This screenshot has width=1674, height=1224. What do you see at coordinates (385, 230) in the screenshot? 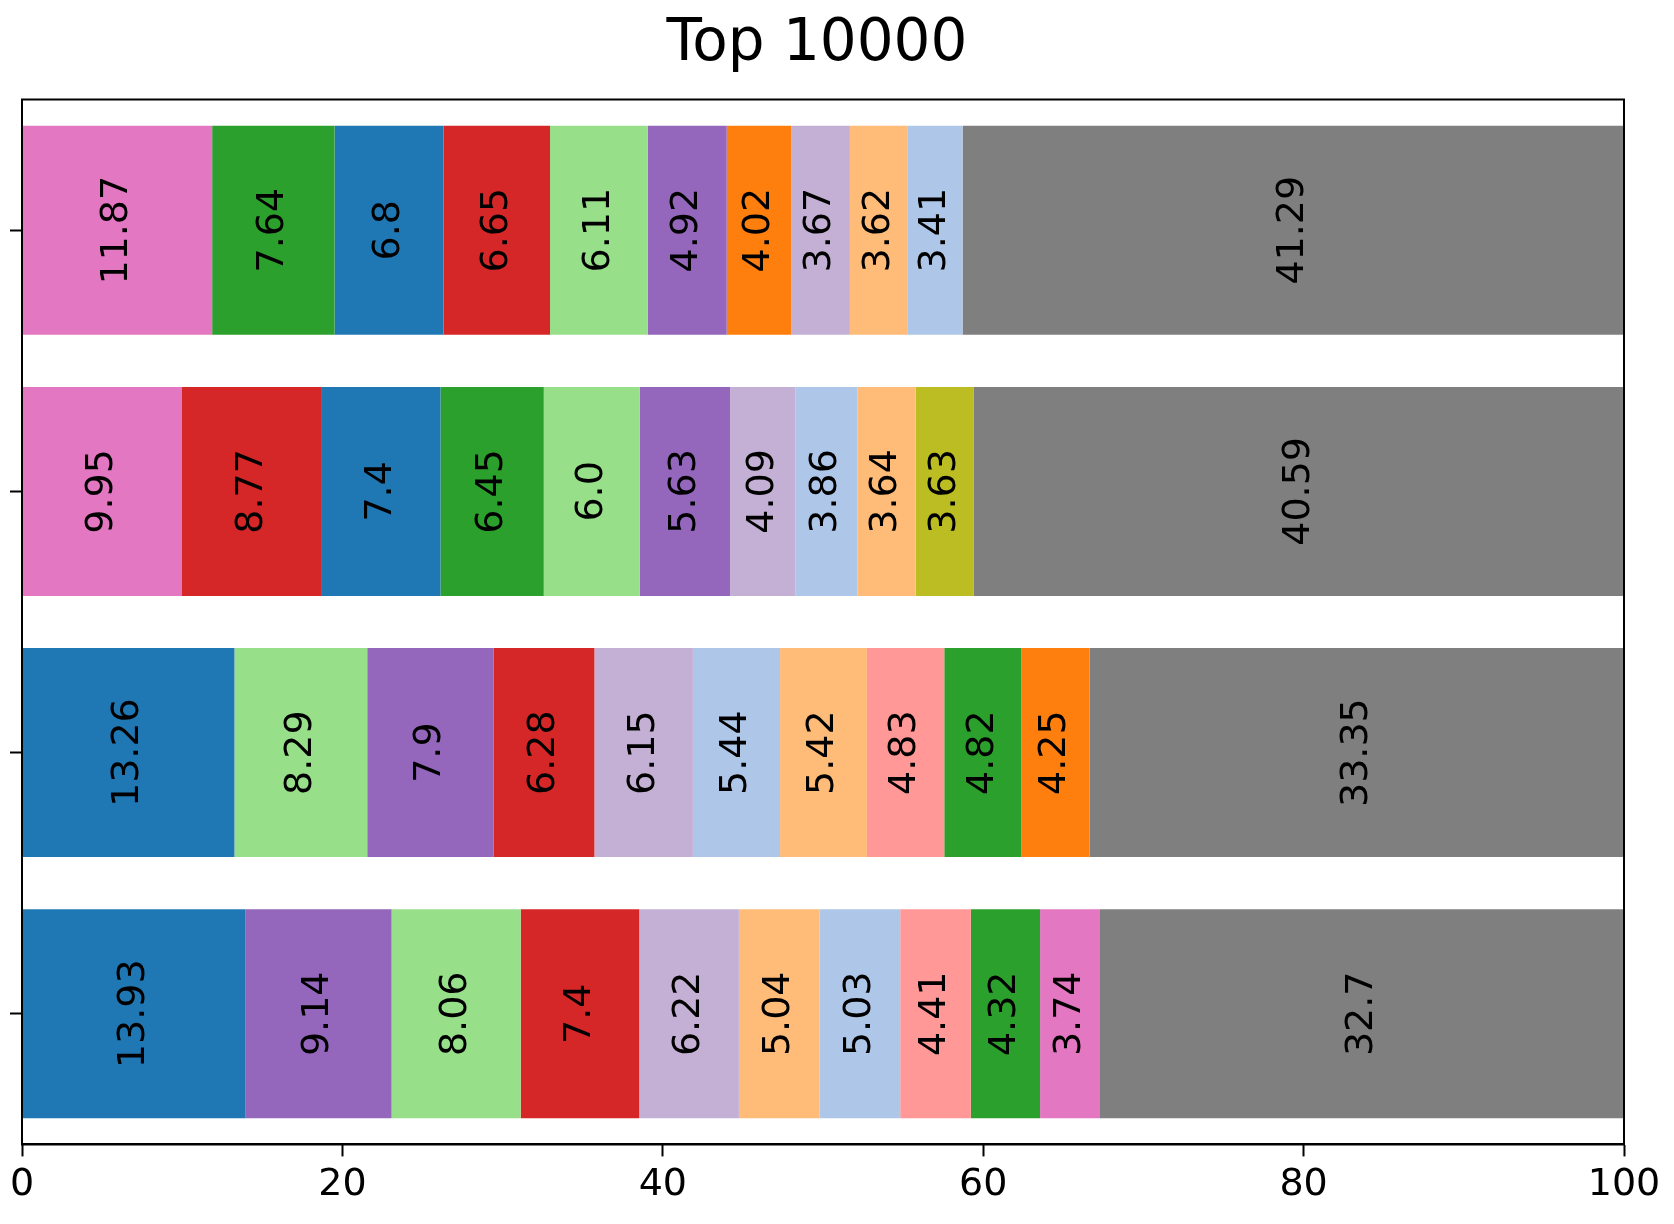
I see `data-label: 6.8` at bounding box center [385, 230].